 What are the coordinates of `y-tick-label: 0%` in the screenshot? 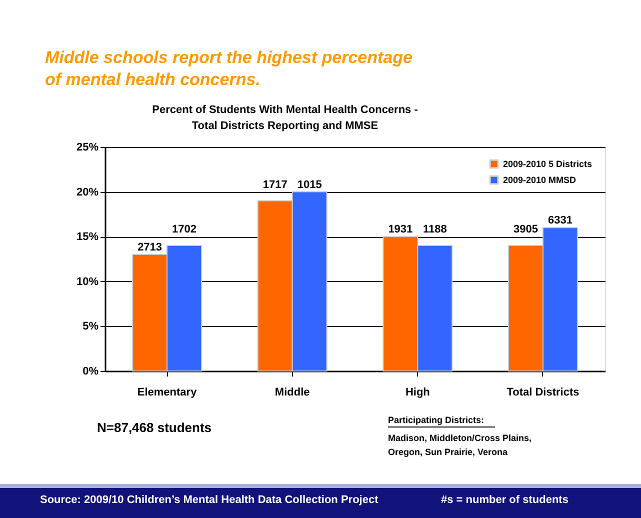 It's located at (90, 372).